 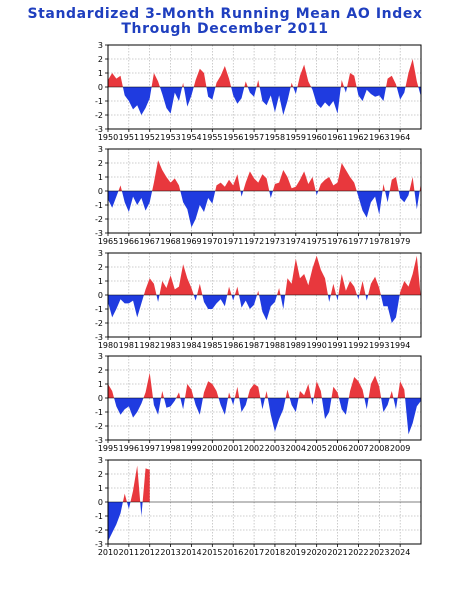 I want to click on x-tick-label: 2019, so click(x=296, y=552).